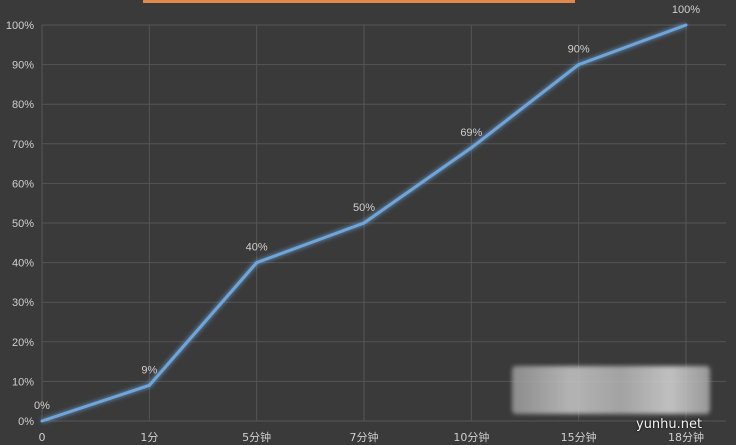 The height and width of the screenshot is (445, 736). What do you see at coordinates (611, 390) in the screenshot?
I see `blurred-watermark-overlay` at bounding box center [611, 390].